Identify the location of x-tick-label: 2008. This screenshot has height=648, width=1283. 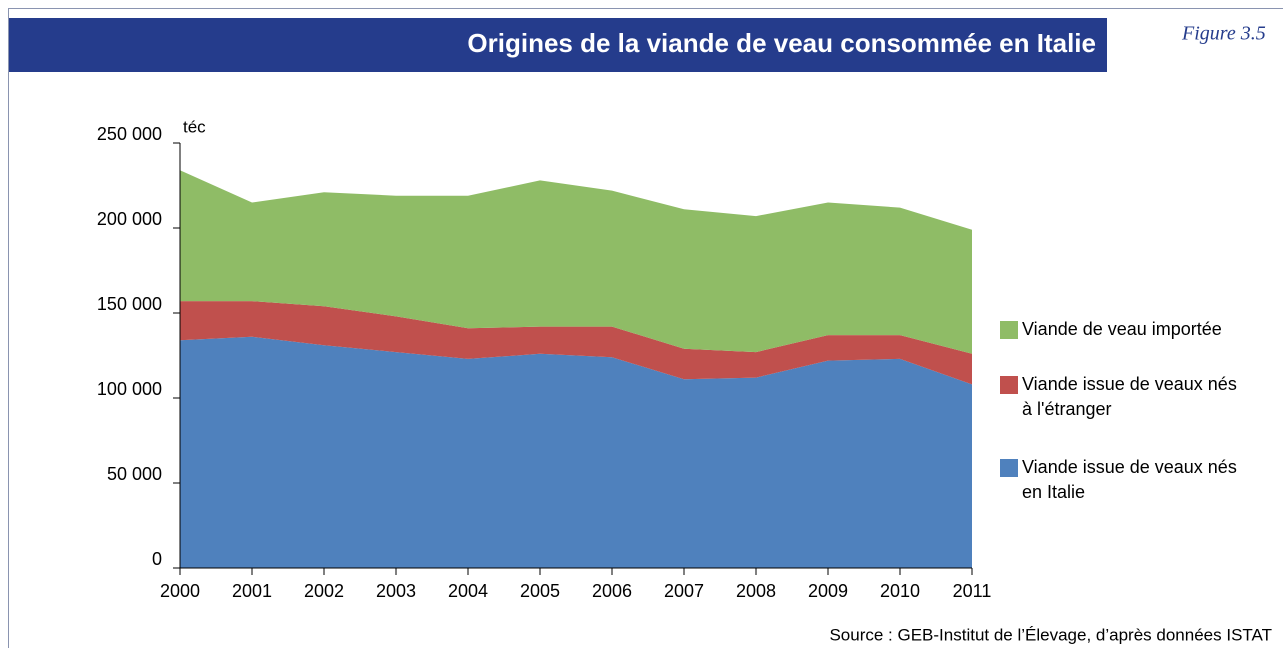
(756, 591).